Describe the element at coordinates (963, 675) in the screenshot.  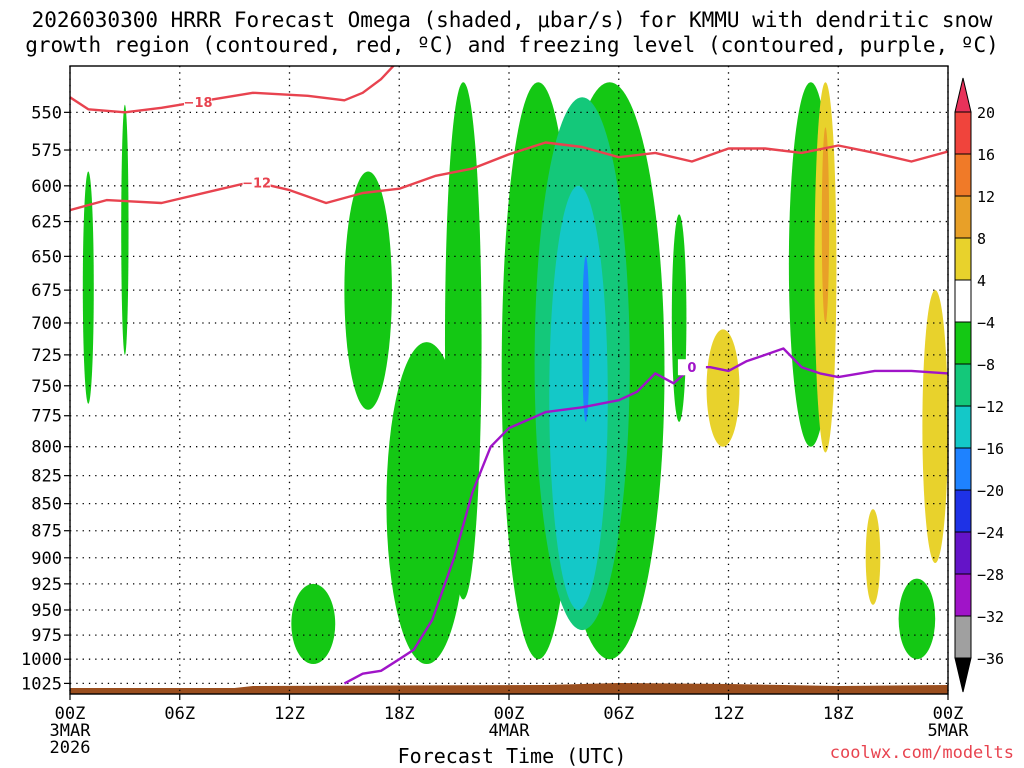
I see `colorbar-min-triangle` at that location.